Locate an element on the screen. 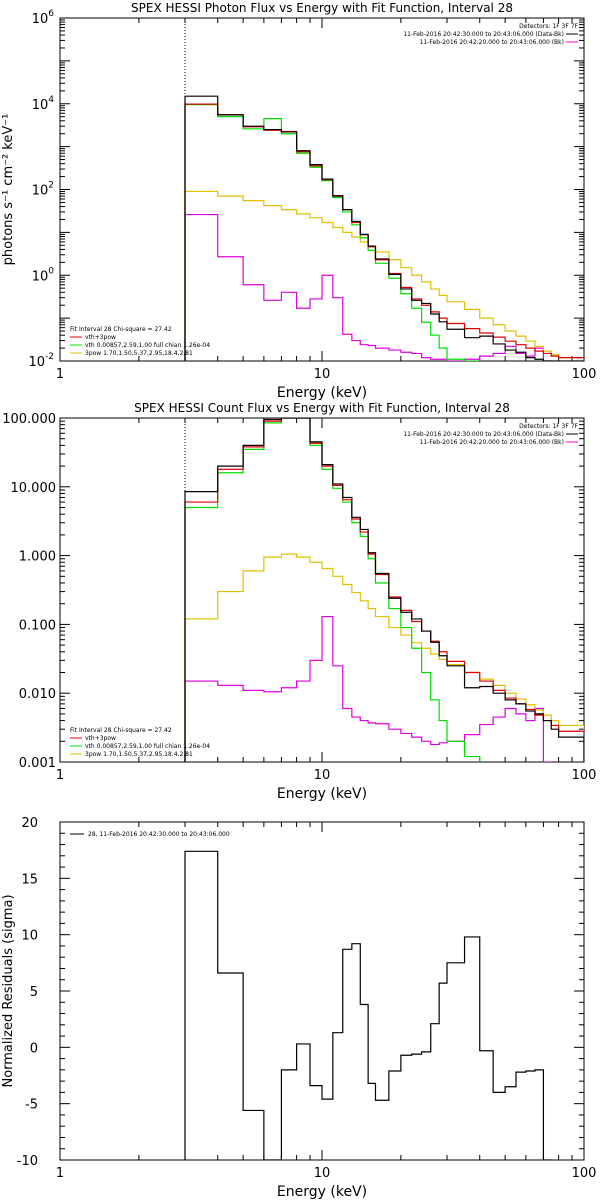 The width and height of the screenshot is (600, 1200). y-tick-label: 0.010 is located at coordinates (37, 694).